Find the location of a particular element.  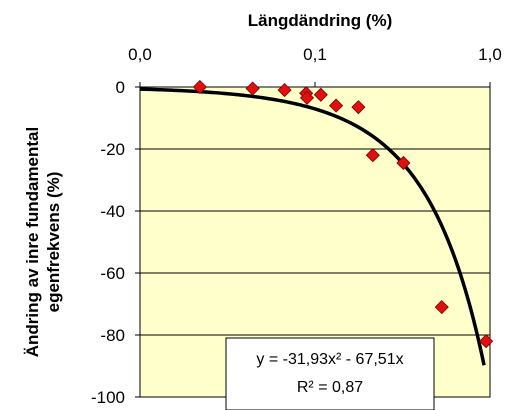

y-tick-label: -40 is located at coordinates (112, 211).